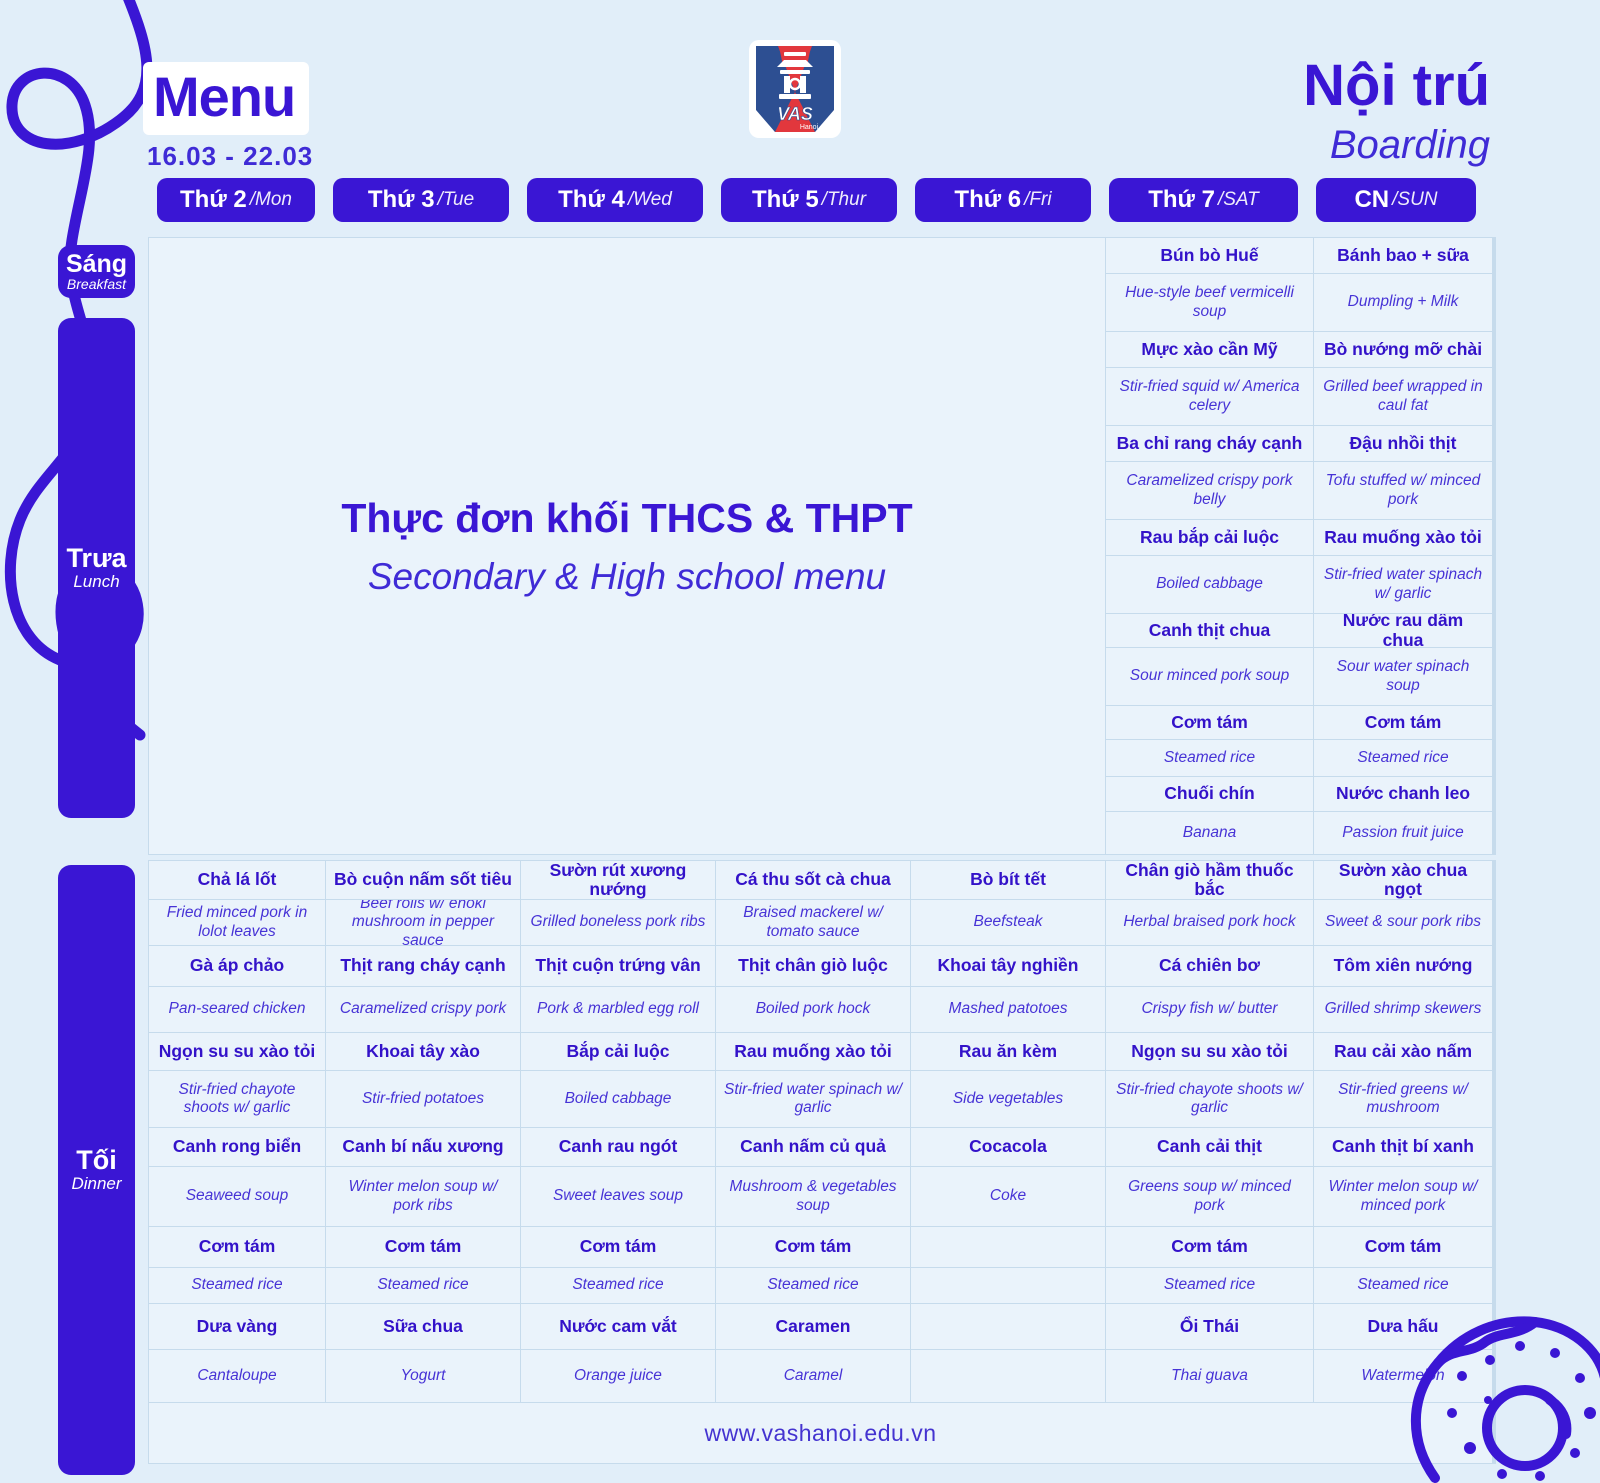 The height and width of the screenshot is (1483, 1600). Describe the element at coordinates (456, 199) in the screenshot. I see `day-chip-en: /Tue` at that location.